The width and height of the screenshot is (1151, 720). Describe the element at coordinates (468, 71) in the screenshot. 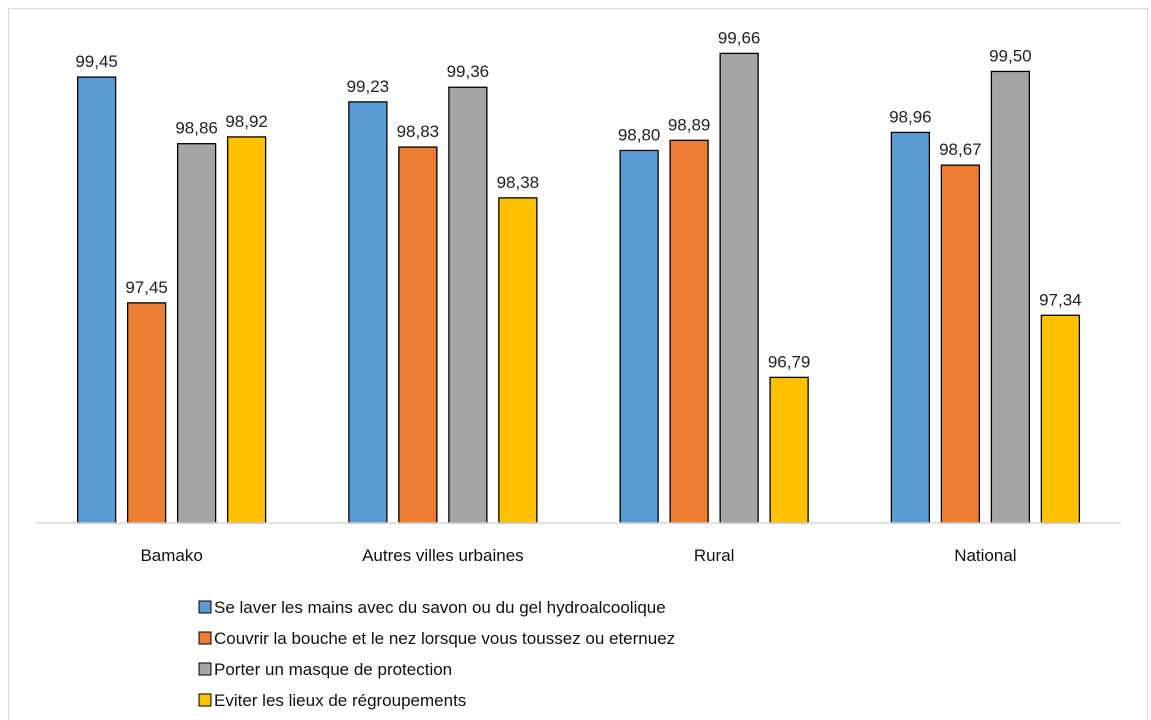

I see `data-label-2-3: 99,36` at that location.